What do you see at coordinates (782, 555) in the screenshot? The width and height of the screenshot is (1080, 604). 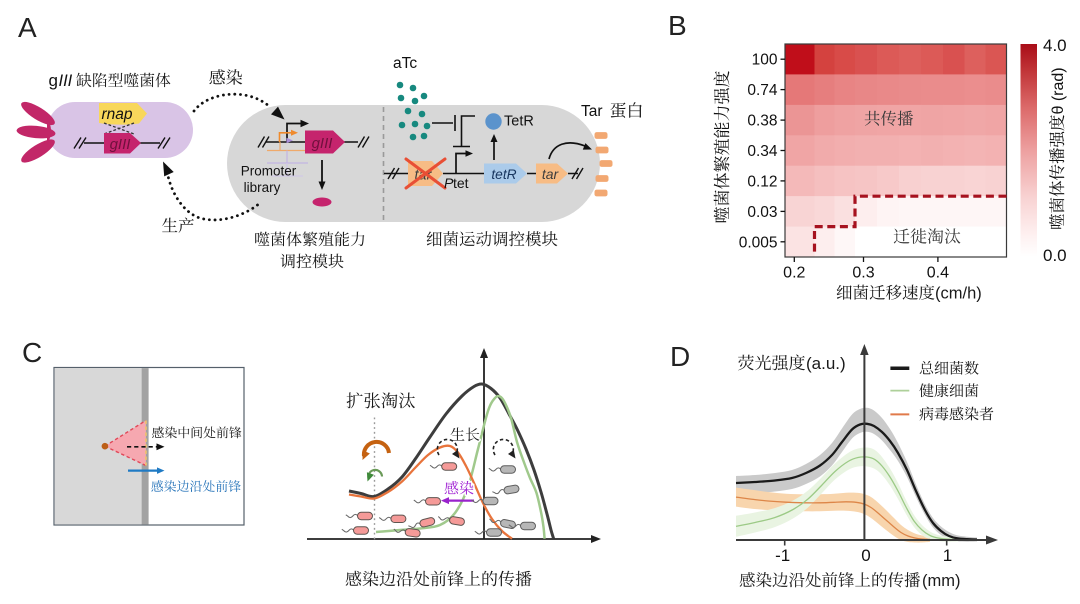 I see `svg-text: -1` at bounding box center [782, 555].